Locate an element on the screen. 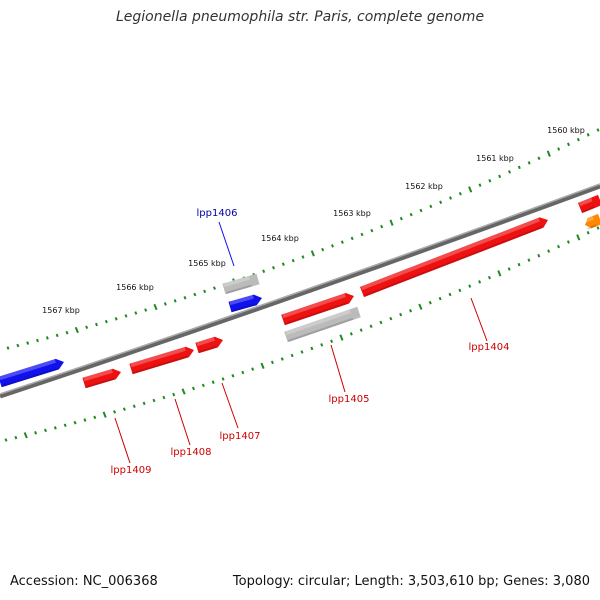 Image resolution: width=600 pixels, height=600 pixels. gene-lpp1409 is located at coordinates (101, 378).